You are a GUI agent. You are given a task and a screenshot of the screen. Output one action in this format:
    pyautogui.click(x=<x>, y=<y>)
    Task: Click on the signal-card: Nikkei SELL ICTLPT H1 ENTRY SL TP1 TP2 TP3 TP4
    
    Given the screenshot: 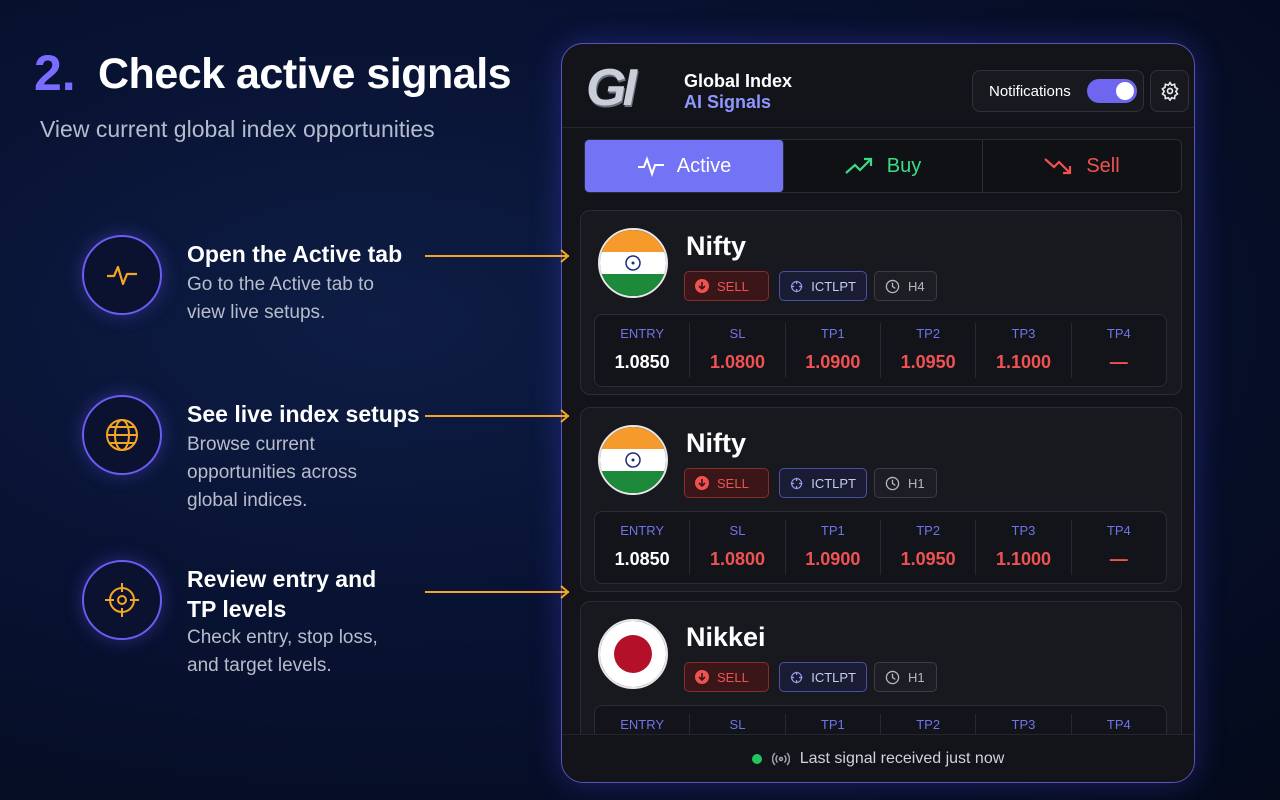 What is the action you would take?
    pyautogui.click(x=881, y=667)
    